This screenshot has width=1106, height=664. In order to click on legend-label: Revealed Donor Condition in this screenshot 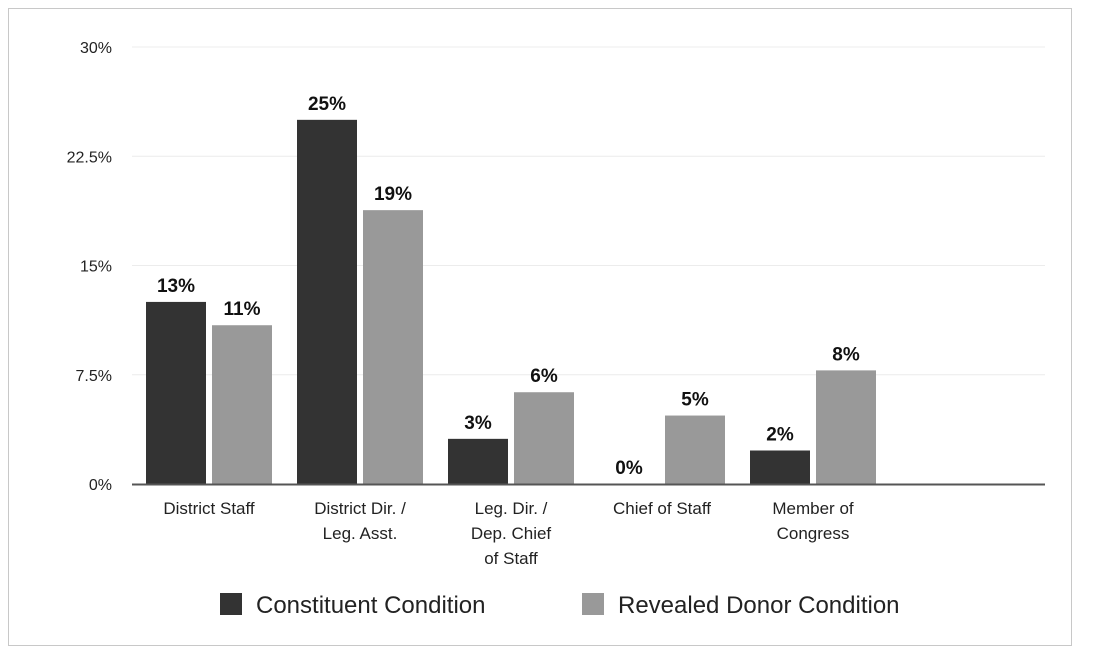, I will do `click(759, 605)`.